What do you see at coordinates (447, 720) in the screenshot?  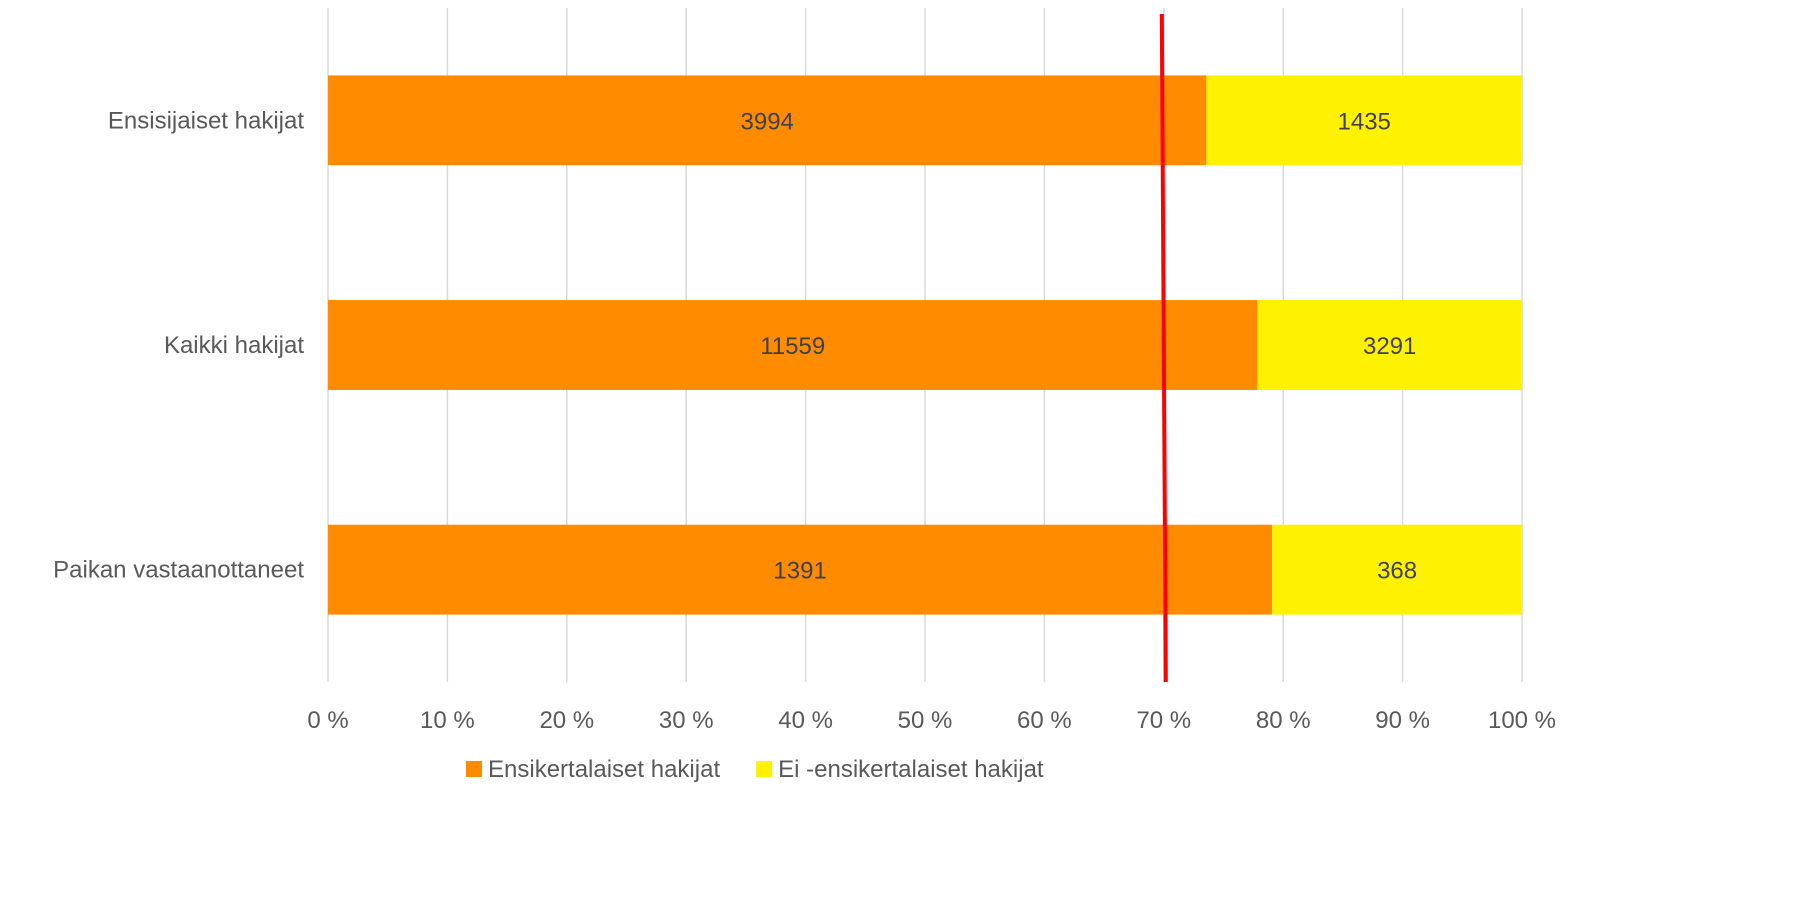 I see `x-tick-label: 10 %` at bounding box center [447, 720].